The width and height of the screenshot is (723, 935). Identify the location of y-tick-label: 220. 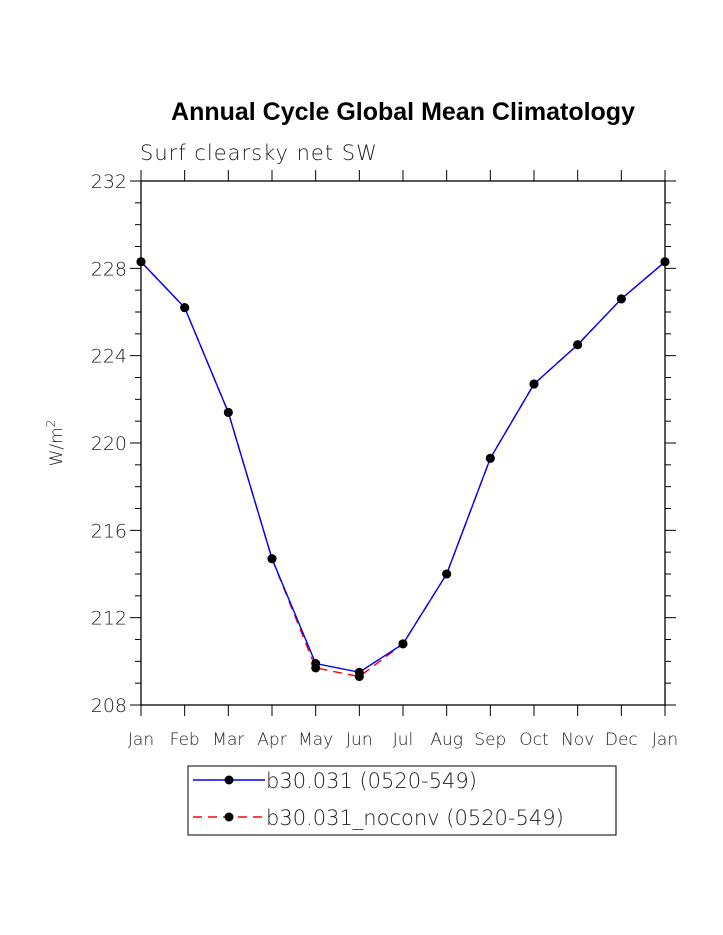
(109, 444).